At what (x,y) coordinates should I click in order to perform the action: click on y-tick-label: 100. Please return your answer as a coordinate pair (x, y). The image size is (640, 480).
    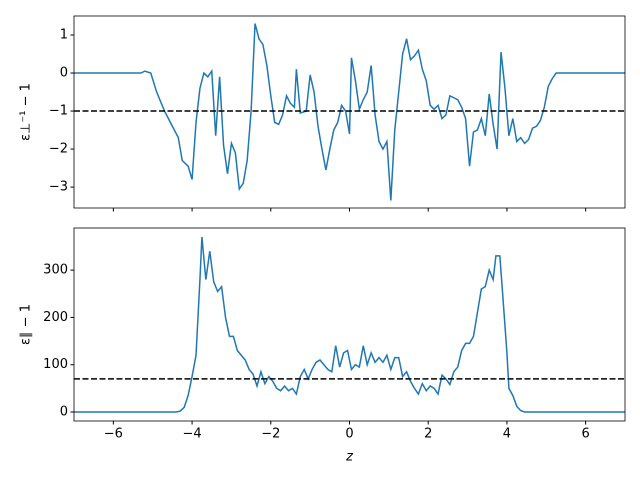
    Looking at the image, I should click on (55, 364).